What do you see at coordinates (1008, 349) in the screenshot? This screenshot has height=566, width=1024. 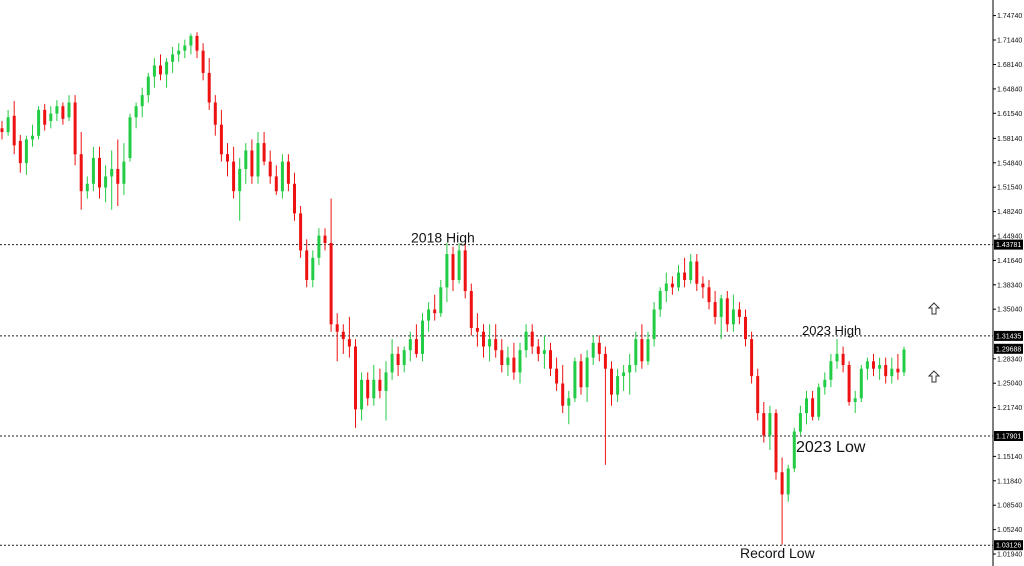 I see `current-price-label-text: 1.29688` at bounding box center [1008, 349].